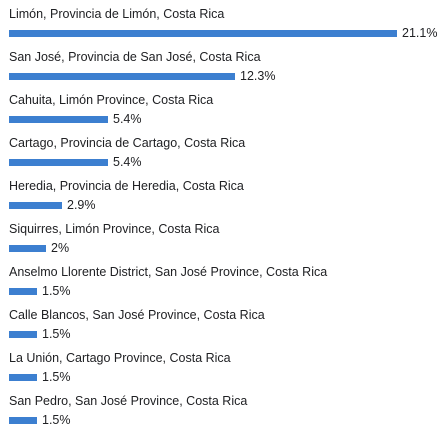 Image resolution: width=445 pixels, height=447 pixels. I want to click on bar-line: 21.1%, so click(227, 33).